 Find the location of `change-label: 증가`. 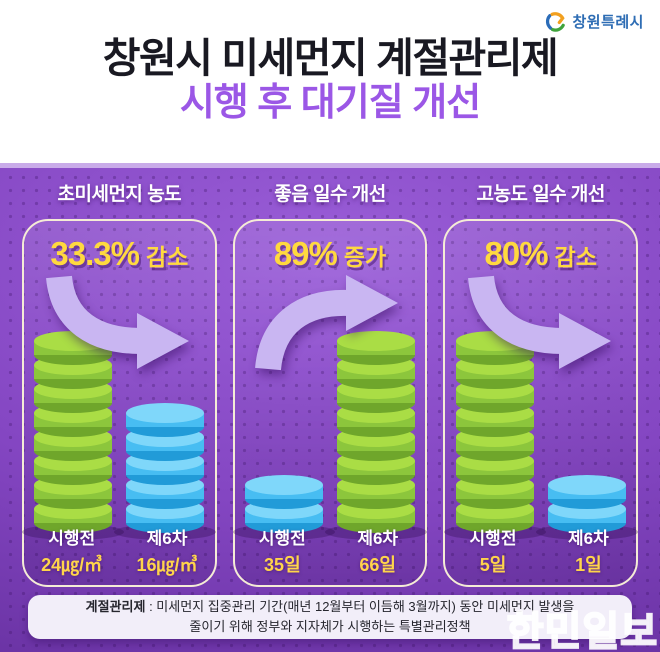

change-label: 증가 is located at coordinates (365, 257).